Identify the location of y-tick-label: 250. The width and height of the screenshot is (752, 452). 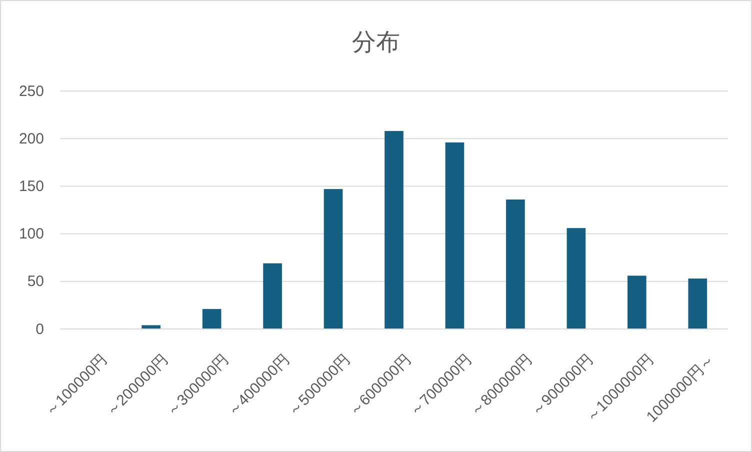
(31, 91).